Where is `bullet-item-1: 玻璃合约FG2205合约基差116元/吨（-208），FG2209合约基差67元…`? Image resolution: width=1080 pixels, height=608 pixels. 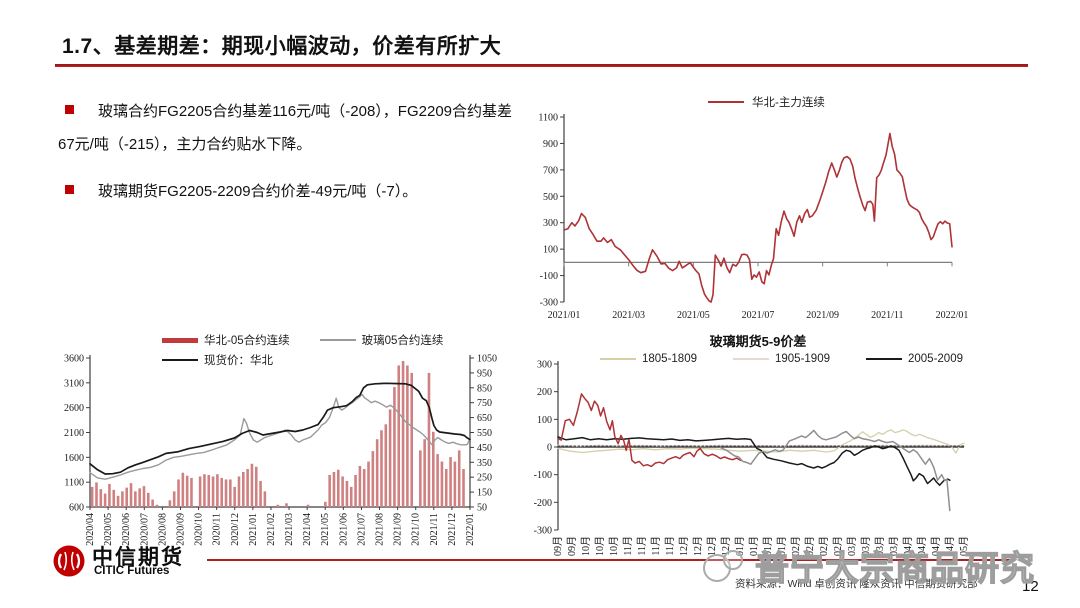 bullet-item-1: 玻璃合约FG2205合约基差116元/吨（-208），FG2209合约基差67元… is located at coordinates (289, 128).